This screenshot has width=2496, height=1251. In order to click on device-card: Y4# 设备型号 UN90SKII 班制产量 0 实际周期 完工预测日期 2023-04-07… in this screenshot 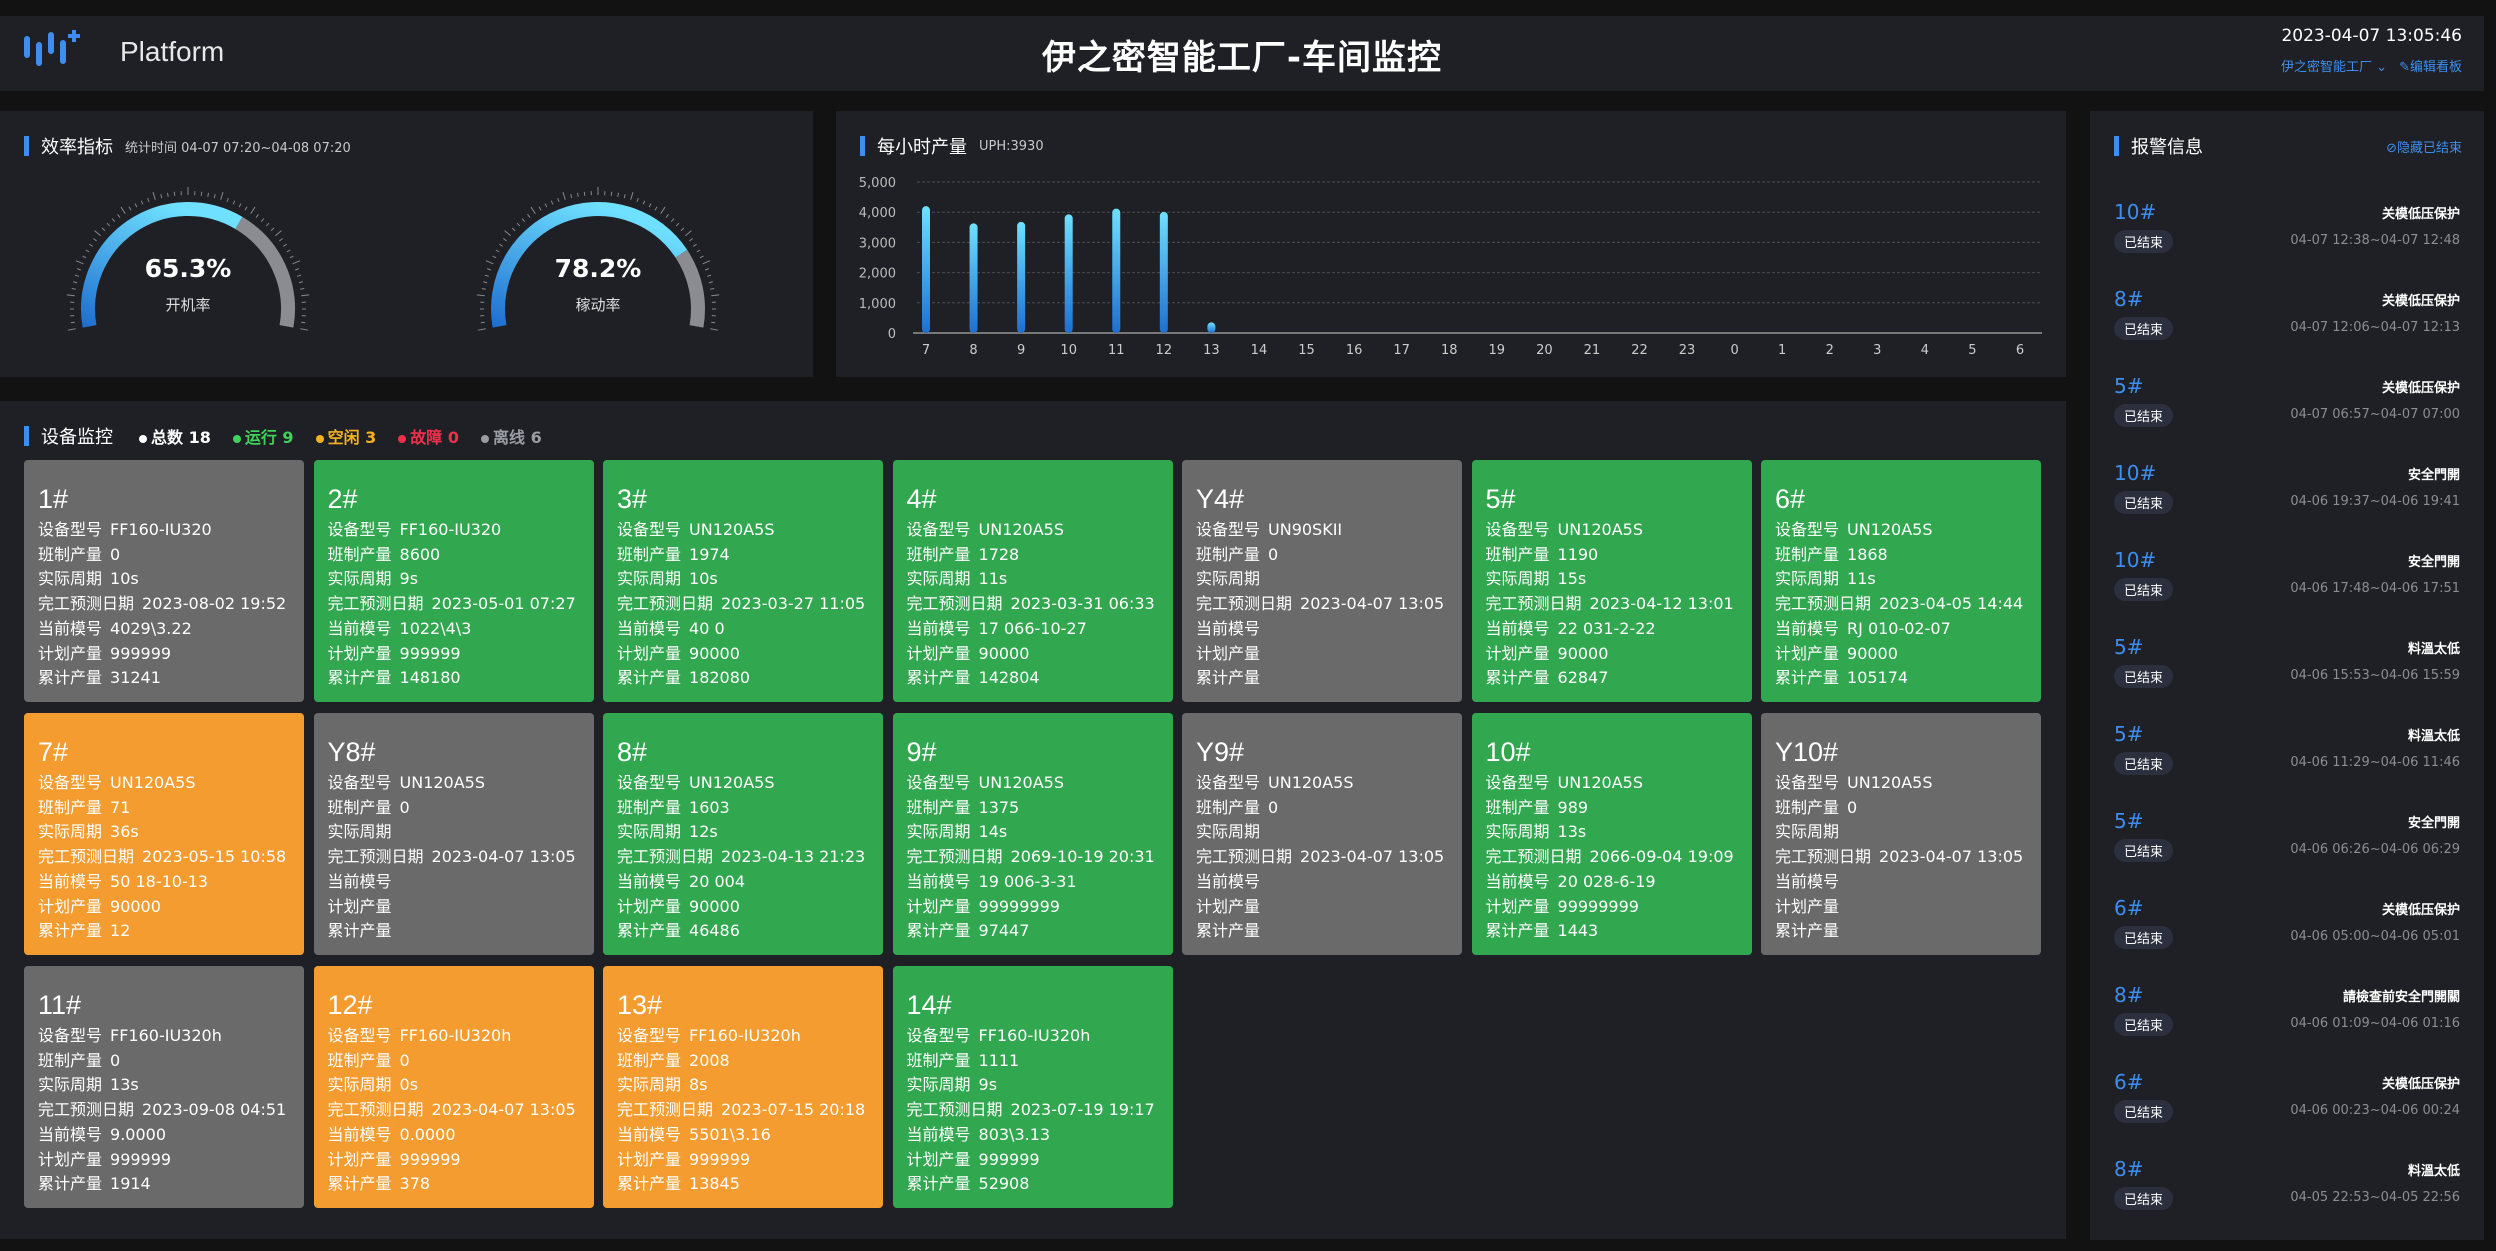, I will do `click(1322, 581)`.